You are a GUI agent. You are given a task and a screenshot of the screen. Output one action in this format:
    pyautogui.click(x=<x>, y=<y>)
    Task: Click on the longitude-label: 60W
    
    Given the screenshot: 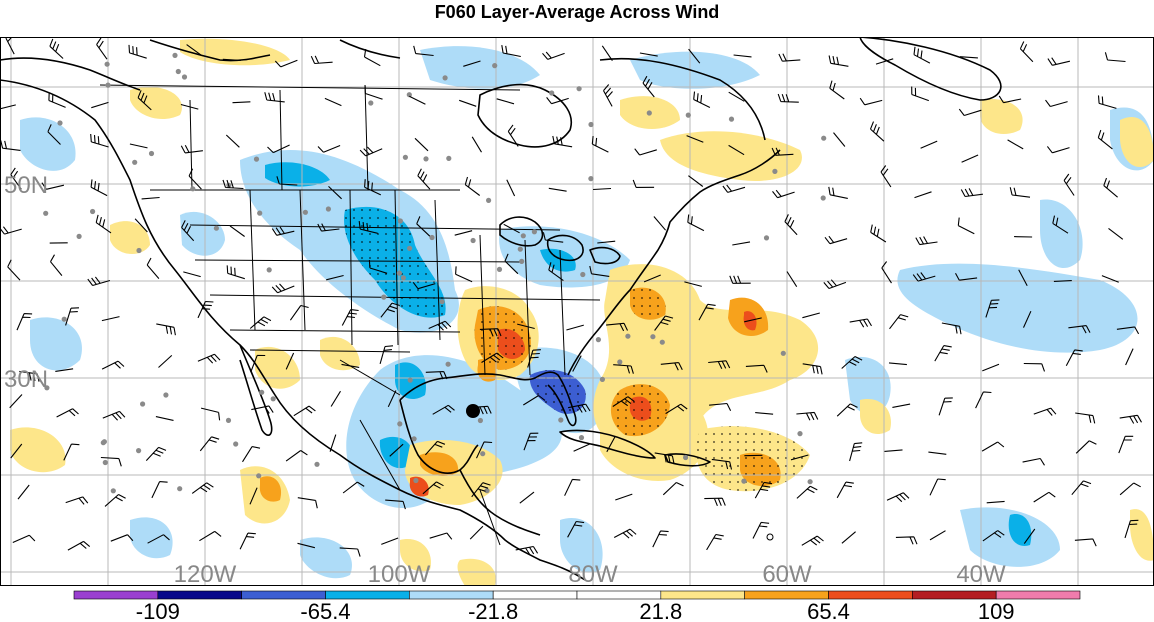 What is the action you would take?
    pyautogui.click(x=787, y=574)
    